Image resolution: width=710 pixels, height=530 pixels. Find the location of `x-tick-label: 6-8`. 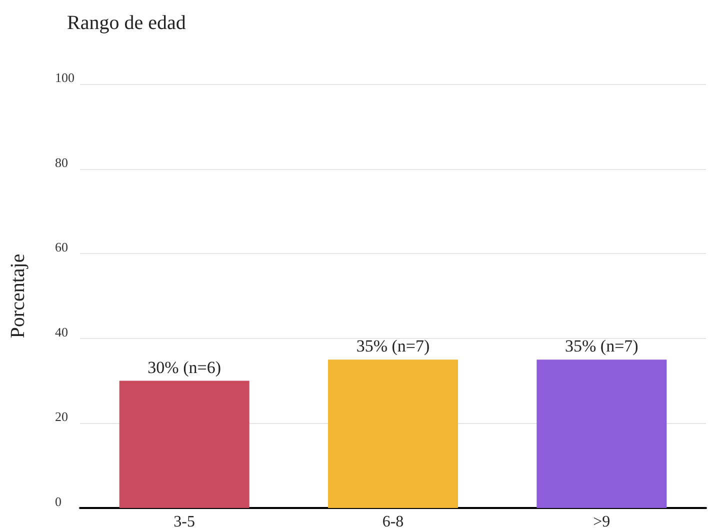

x-tick-label: 6-8 is located at coordinates (393, 522).